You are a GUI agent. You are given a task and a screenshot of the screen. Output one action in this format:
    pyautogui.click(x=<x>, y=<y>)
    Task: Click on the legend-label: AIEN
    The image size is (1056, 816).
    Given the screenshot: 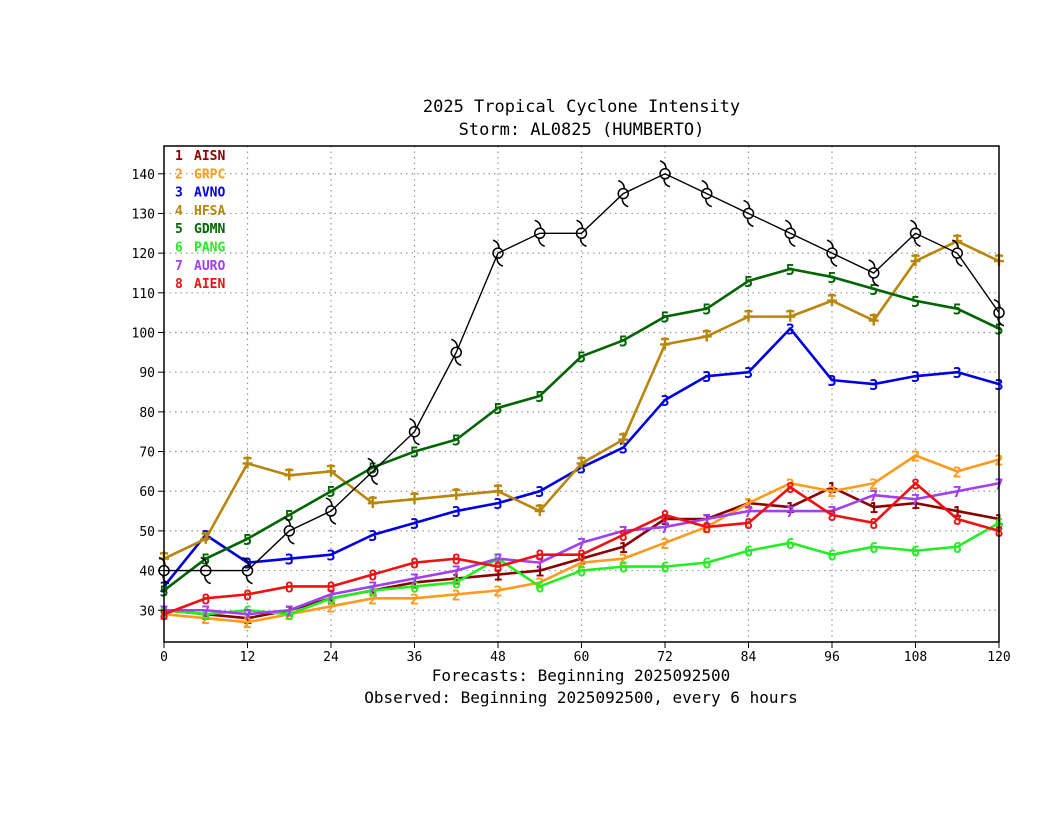 What is the action you would take?
    pyautogui.click(x=209, y=284)
    